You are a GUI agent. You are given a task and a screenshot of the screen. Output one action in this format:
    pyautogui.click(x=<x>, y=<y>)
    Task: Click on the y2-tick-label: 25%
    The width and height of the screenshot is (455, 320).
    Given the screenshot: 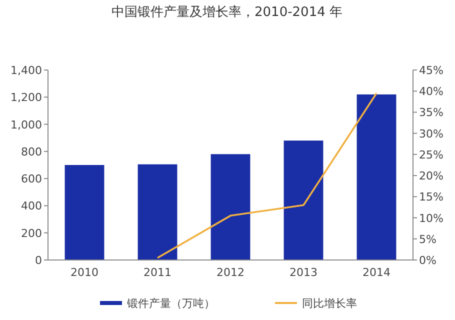 What is the action you would take?
    pyautogui.click(x=431, y=155)
    